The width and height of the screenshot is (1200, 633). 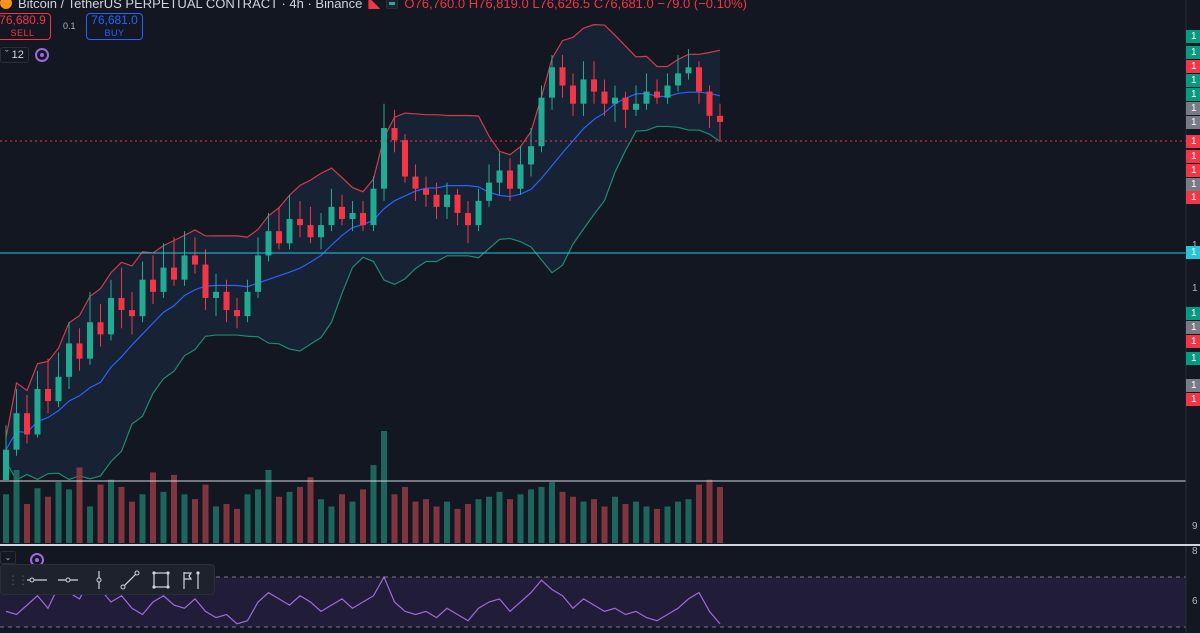 What do you see at coordinates (160, 580) in the screenshot?
I see `rectangle-icon` at bounding box center [160, 580].